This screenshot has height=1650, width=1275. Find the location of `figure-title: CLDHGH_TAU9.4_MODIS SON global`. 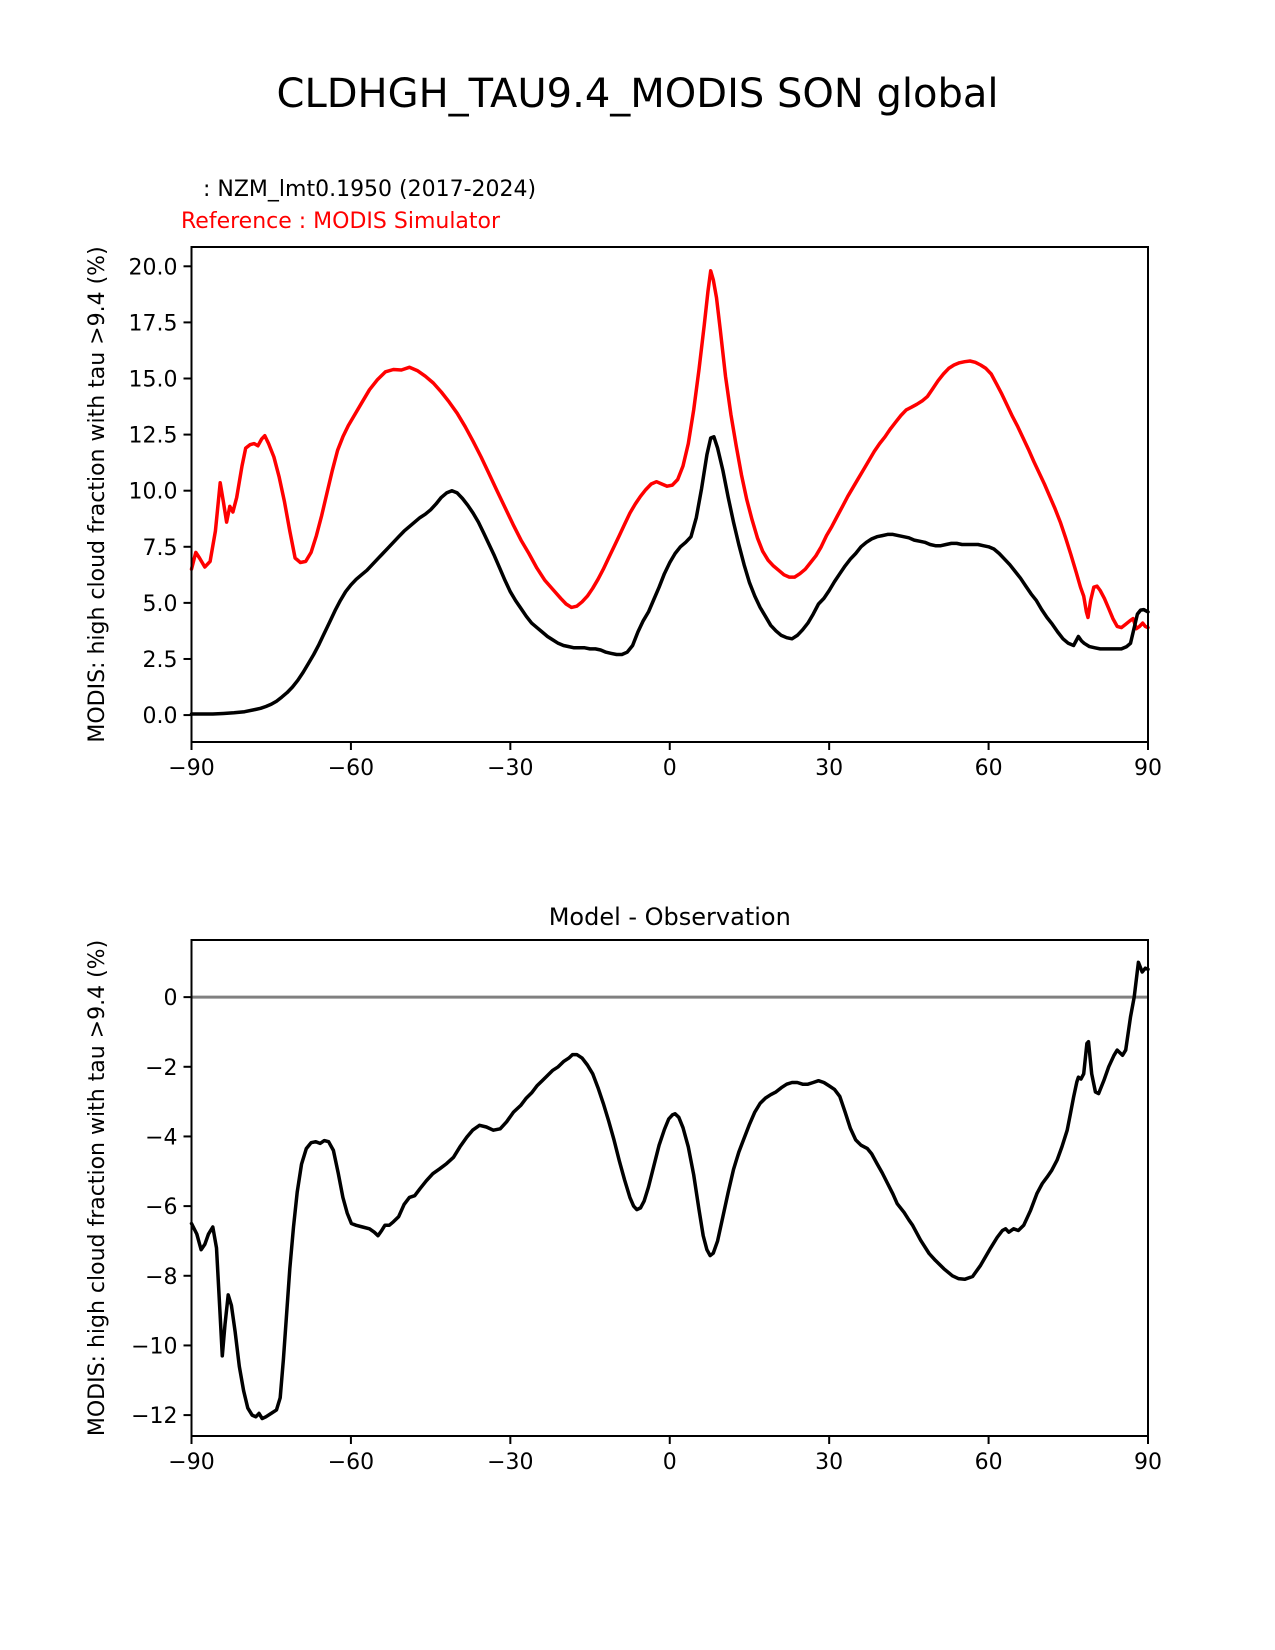

figure-title: CLDHGH_TAU9.4_MODIS SON global is located at coordinates (637, 94).